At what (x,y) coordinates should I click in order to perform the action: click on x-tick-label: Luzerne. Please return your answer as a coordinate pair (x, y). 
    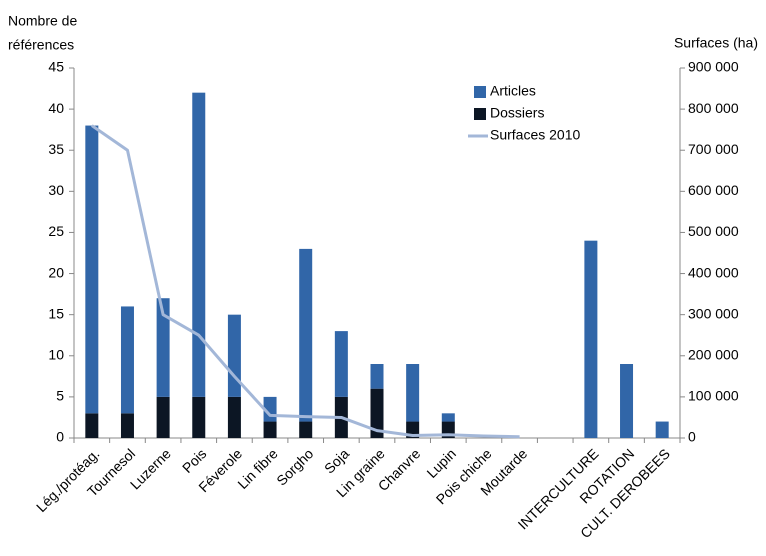
    Looking at the image, I should click on (150, 468).